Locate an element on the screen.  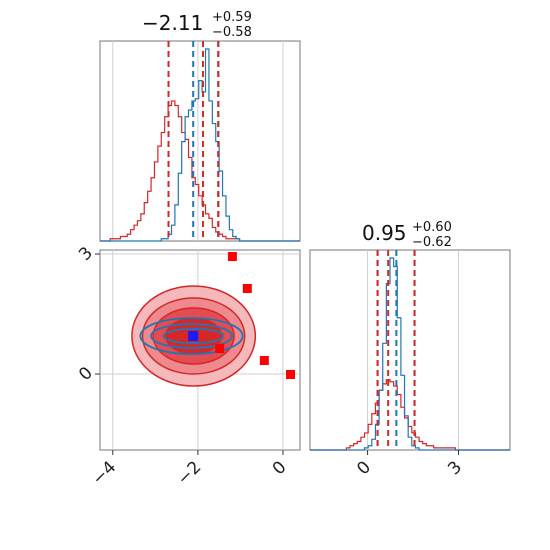
title-minus: −0.62 is located at coordinates (432, 242).